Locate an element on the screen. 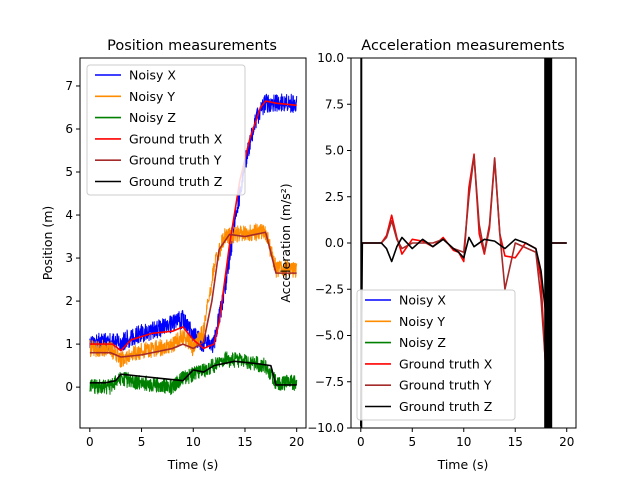  position-y-tick-label: 2 is located at coordinates (69, 301).